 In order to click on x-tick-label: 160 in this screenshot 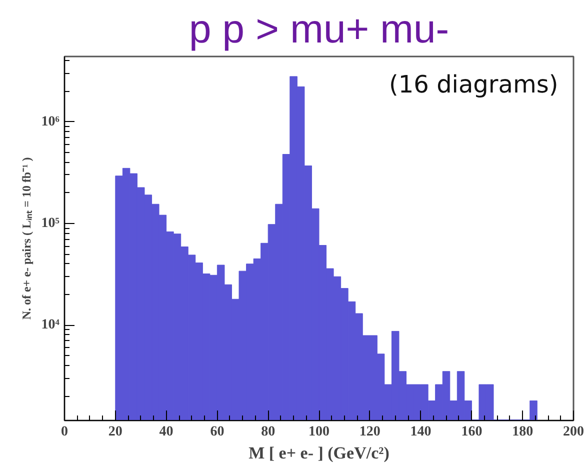, I will do `click(471, 432)`.